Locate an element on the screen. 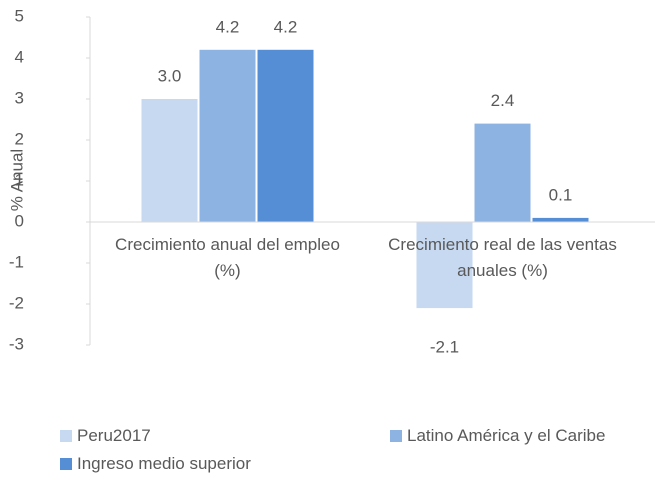 Image resolution: width=655 pixels, height=490 pixels. y-tick-label: -3 is located at coordinates (16, 343).